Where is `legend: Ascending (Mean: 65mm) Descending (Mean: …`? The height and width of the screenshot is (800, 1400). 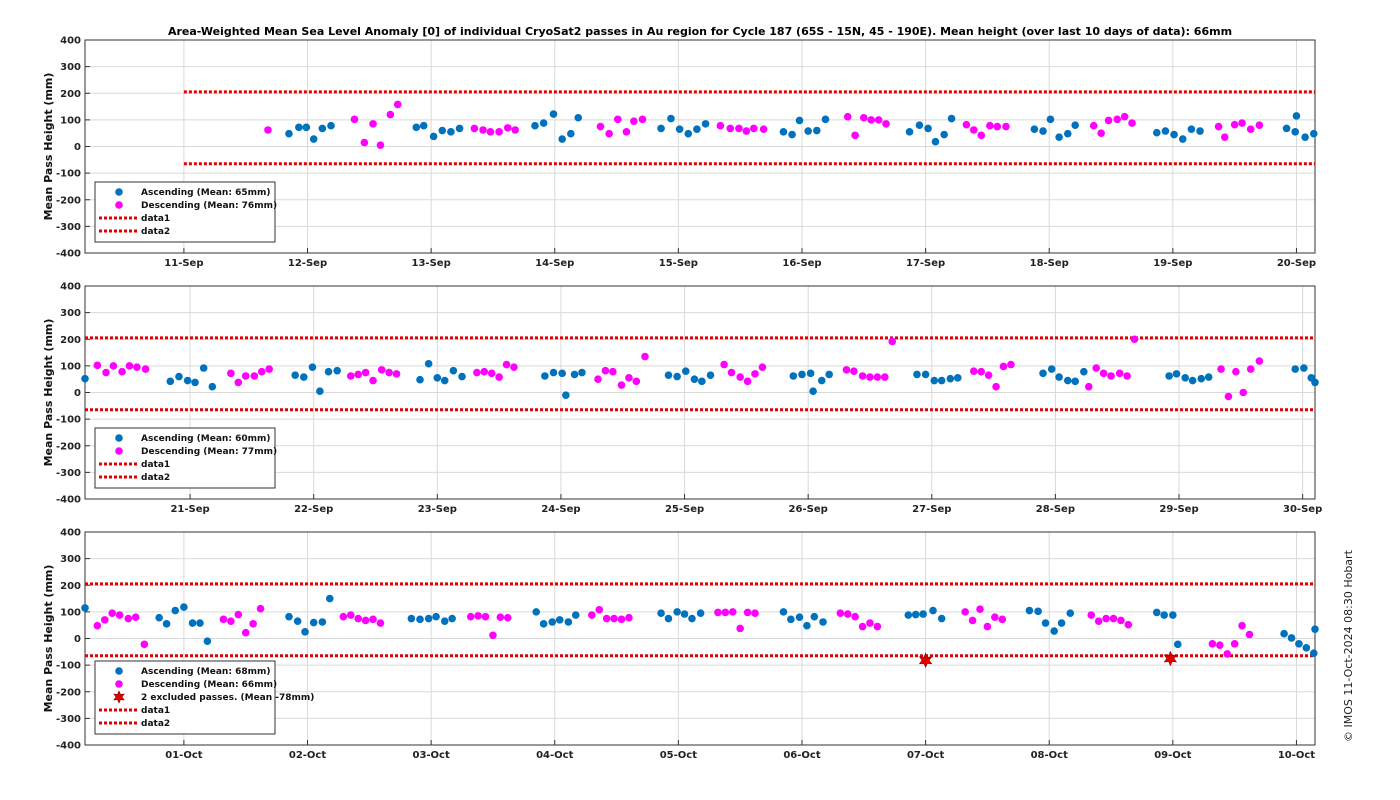 legend: Ascending (Mean: 65mm) Descending (Mean: … is located at coordinates (185, 212).